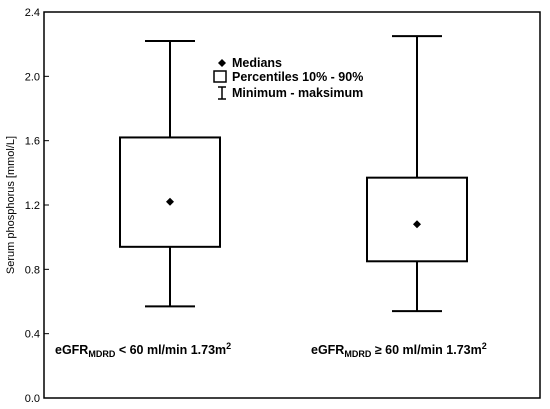 This screenshot has width=550, height=409. Describe the element at coordinates (222, 93) in the screenshot. I see `legend-whisker-marker` at that location.